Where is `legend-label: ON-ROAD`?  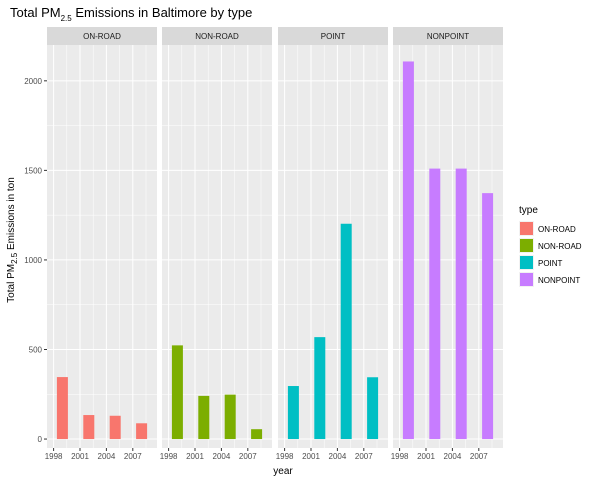
legend-label: ON-ROAD is located at coordinates (557, 229).